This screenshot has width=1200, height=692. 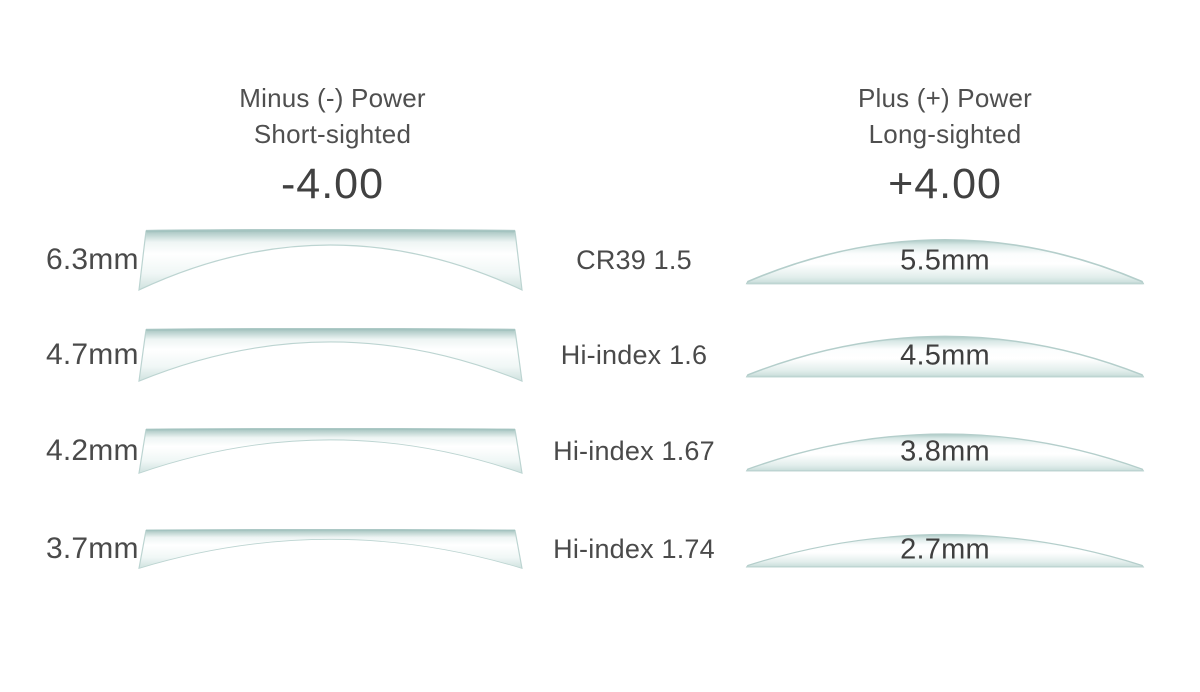 I want to click on lens-material-label: CR39 1.5, so click(x=634, y=259).